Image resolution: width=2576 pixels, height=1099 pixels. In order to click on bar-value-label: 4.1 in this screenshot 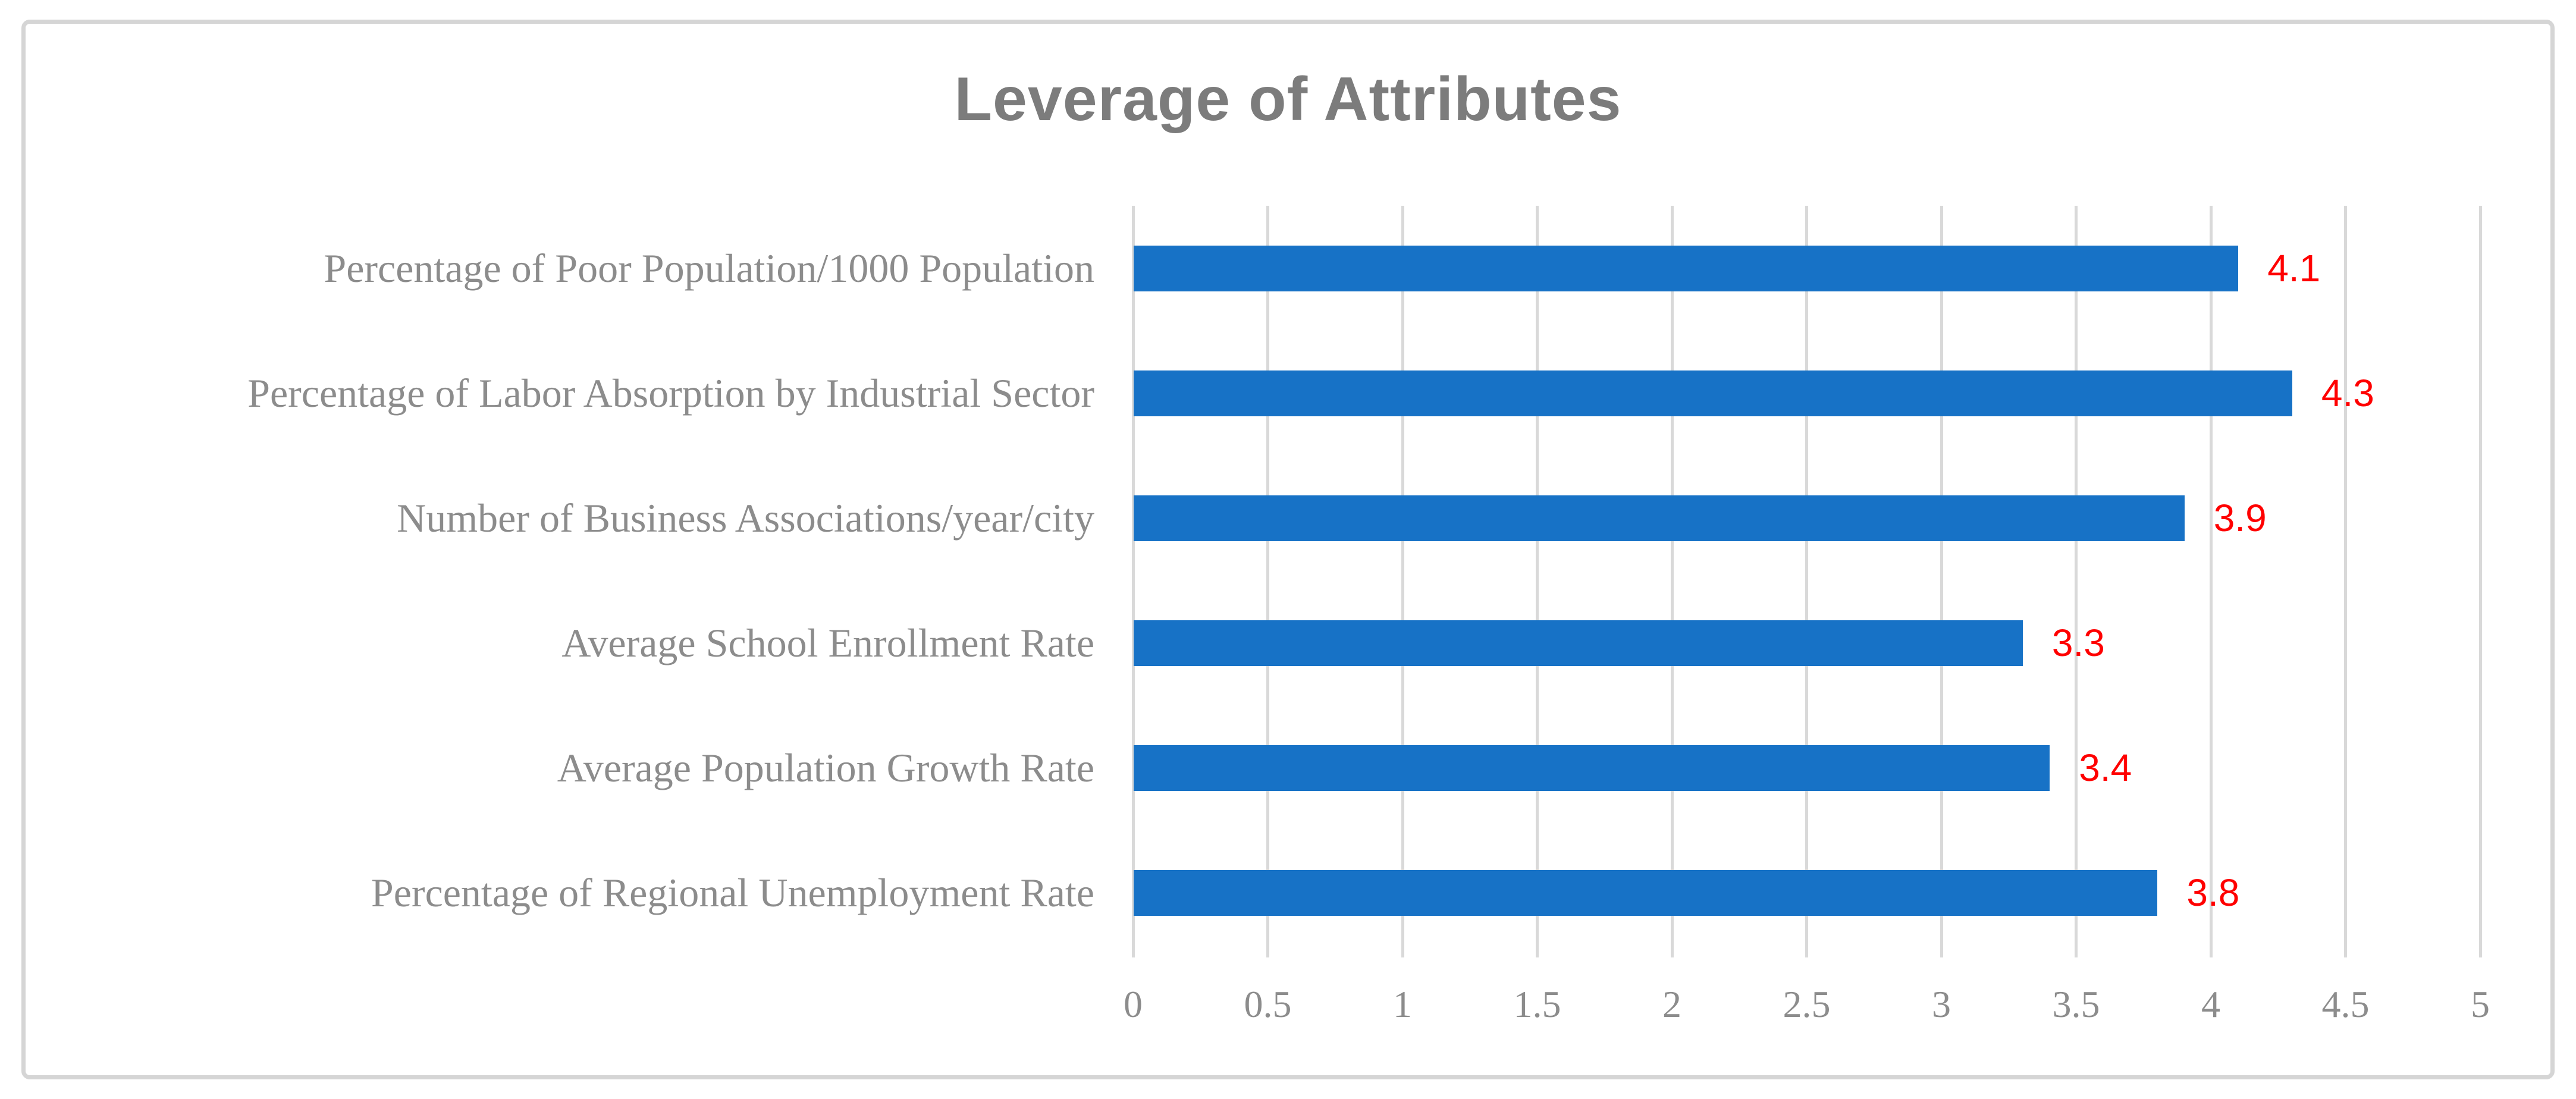, I will do `click(2294, 268)`.